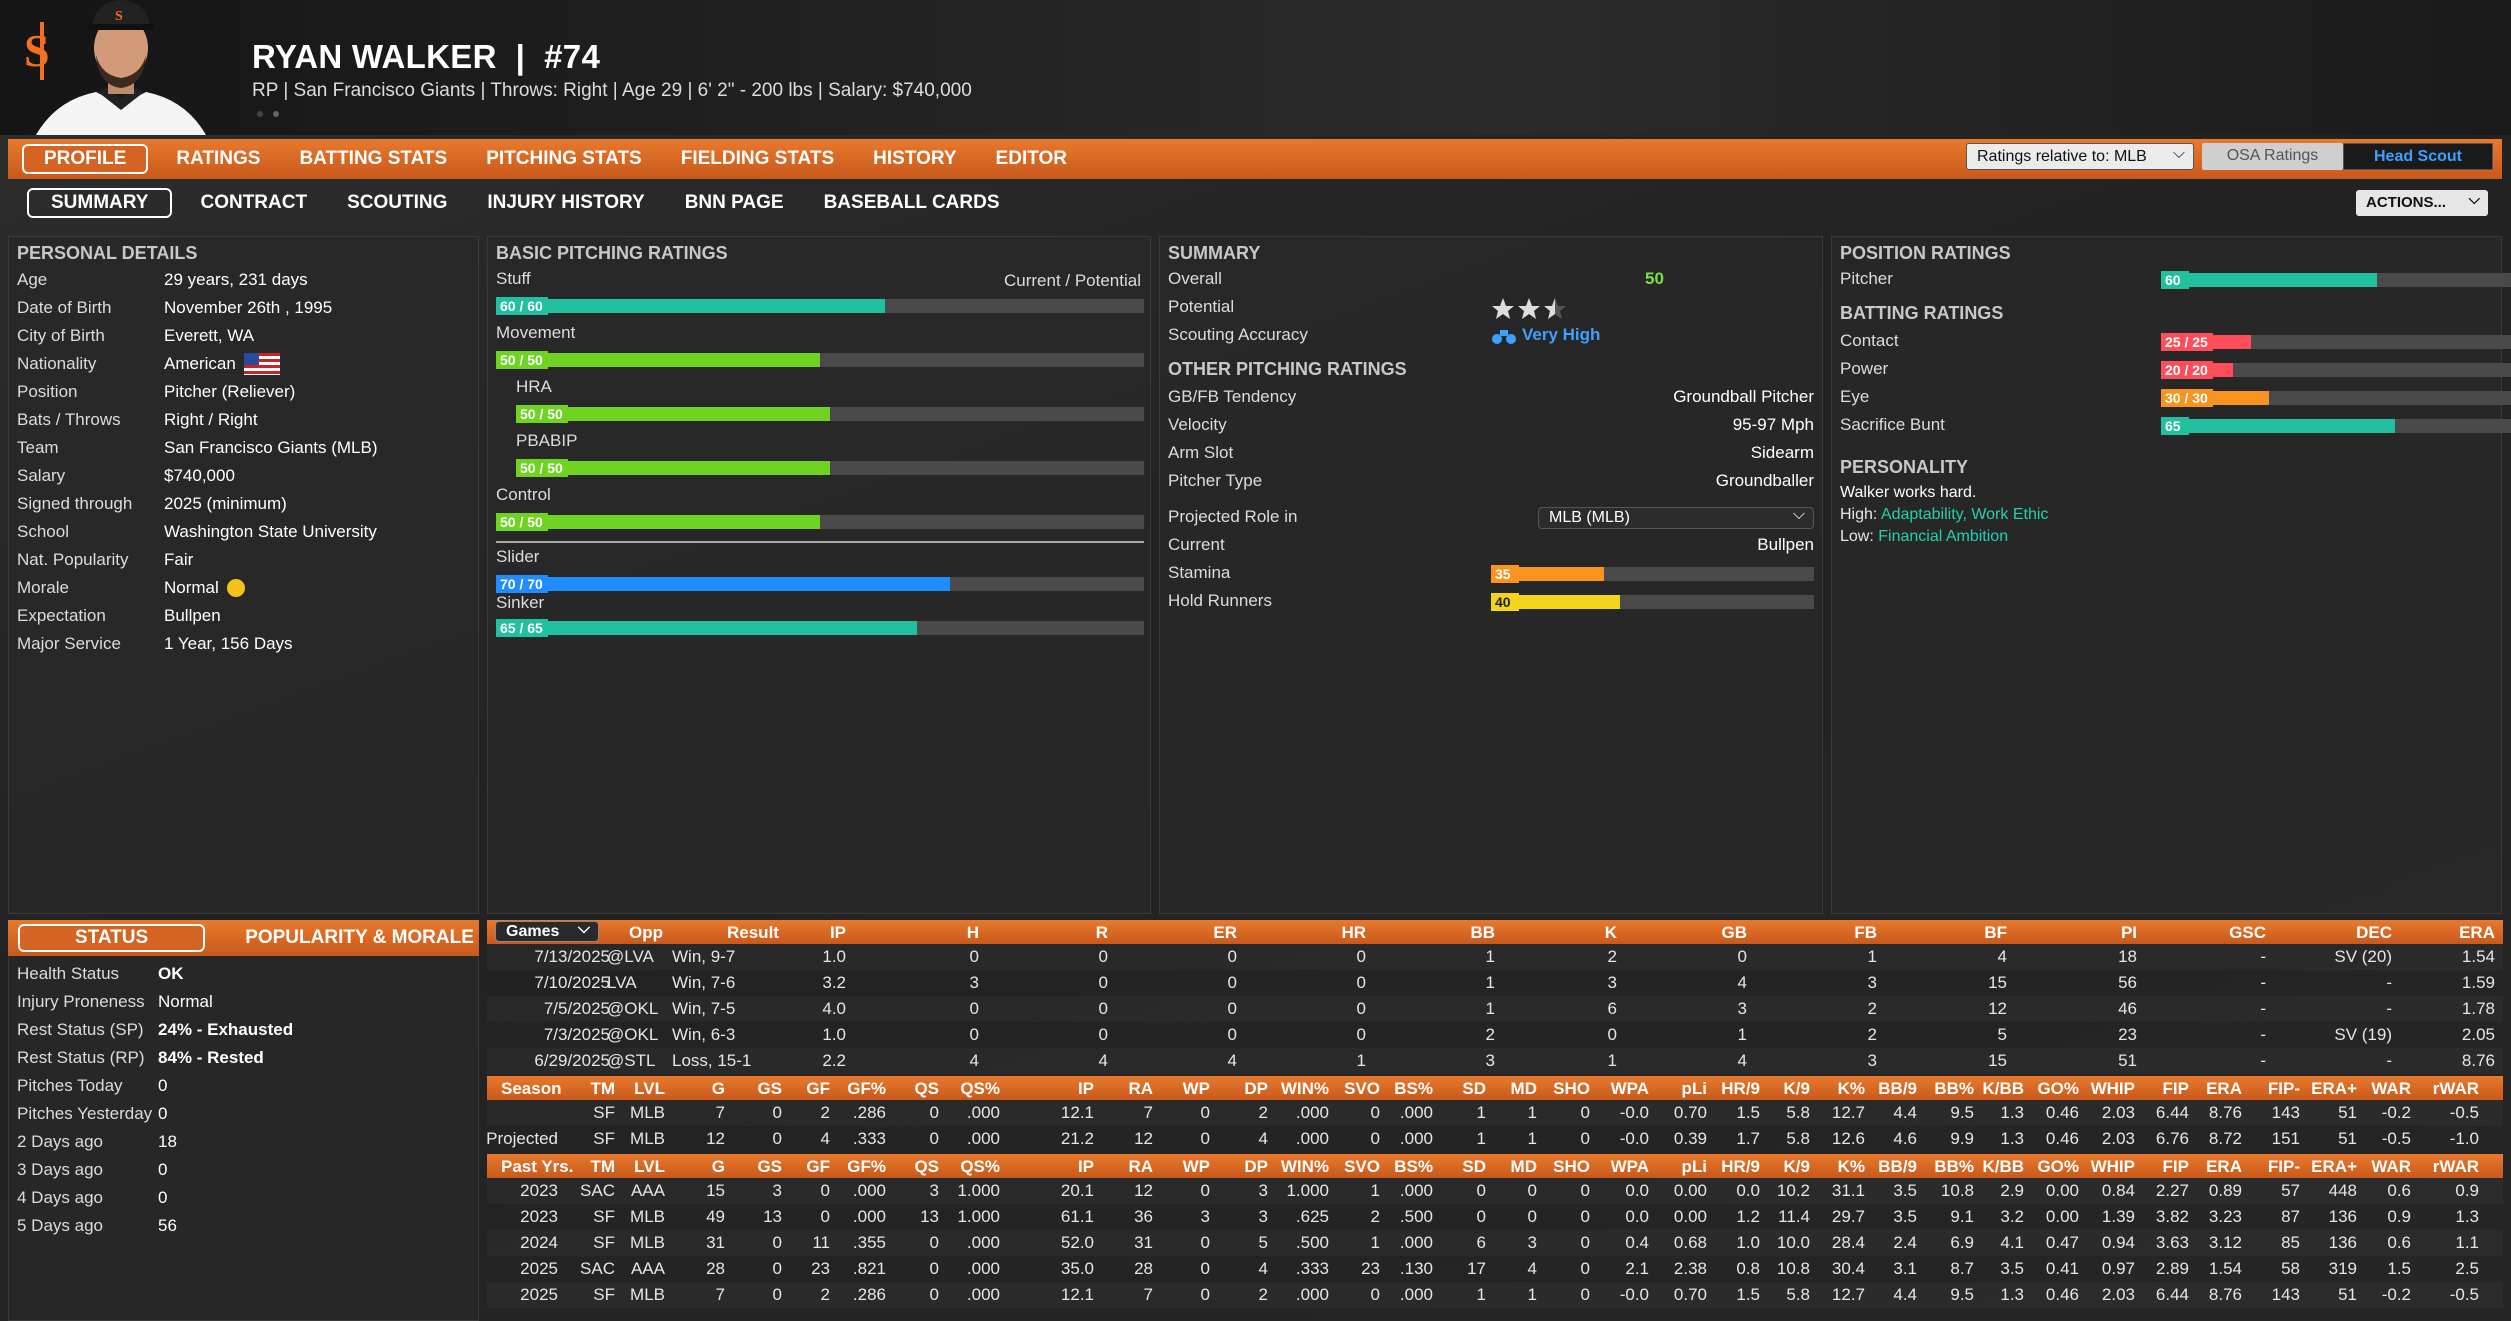  Describe the element at coordinates (1954, 1166) in the screenshot. I see `past-col-header: BB%` at that location.